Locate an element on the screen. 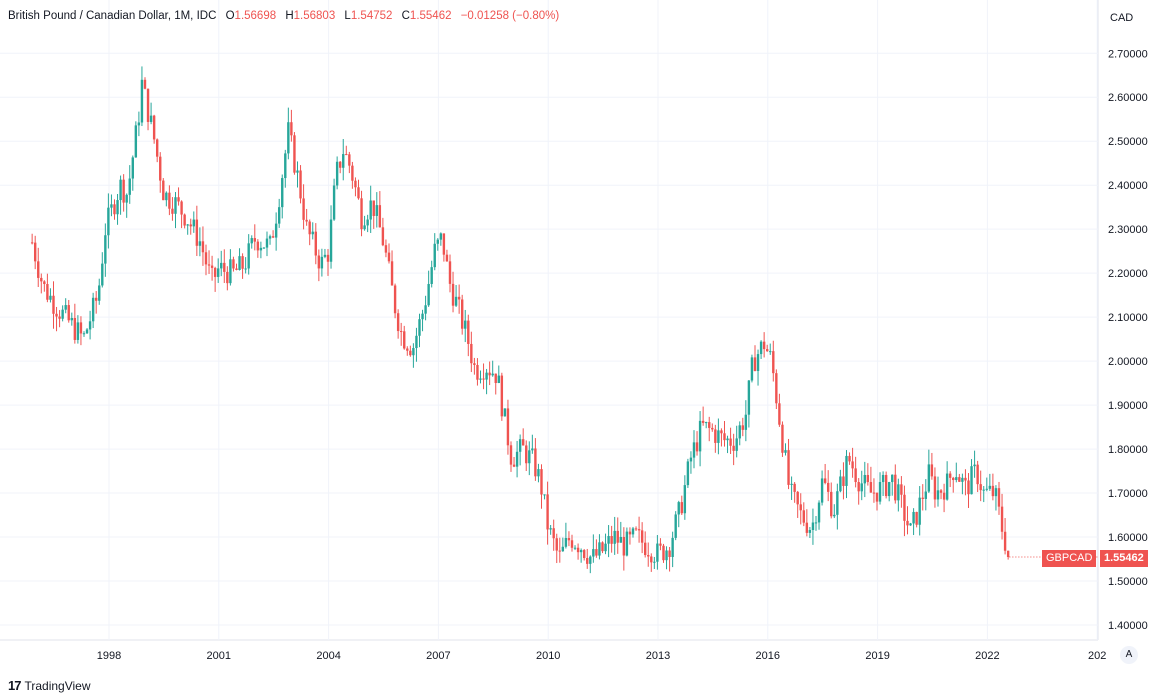 This screenshot has width=1169, height=698. footer-brand: 17 TradingView is located at coordinates (49, 685).